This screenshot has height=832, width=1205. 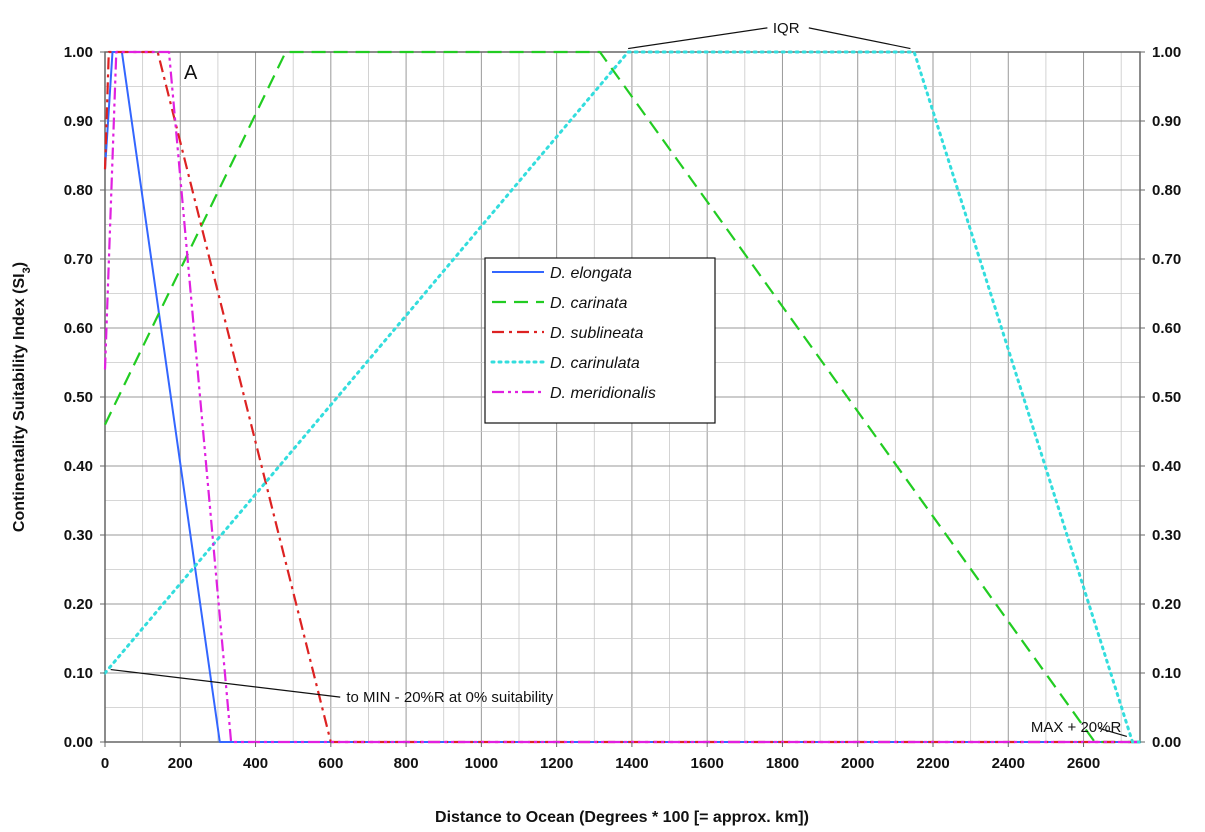 I want to click on x-tick-label: 0, so click(x=105, y=763).